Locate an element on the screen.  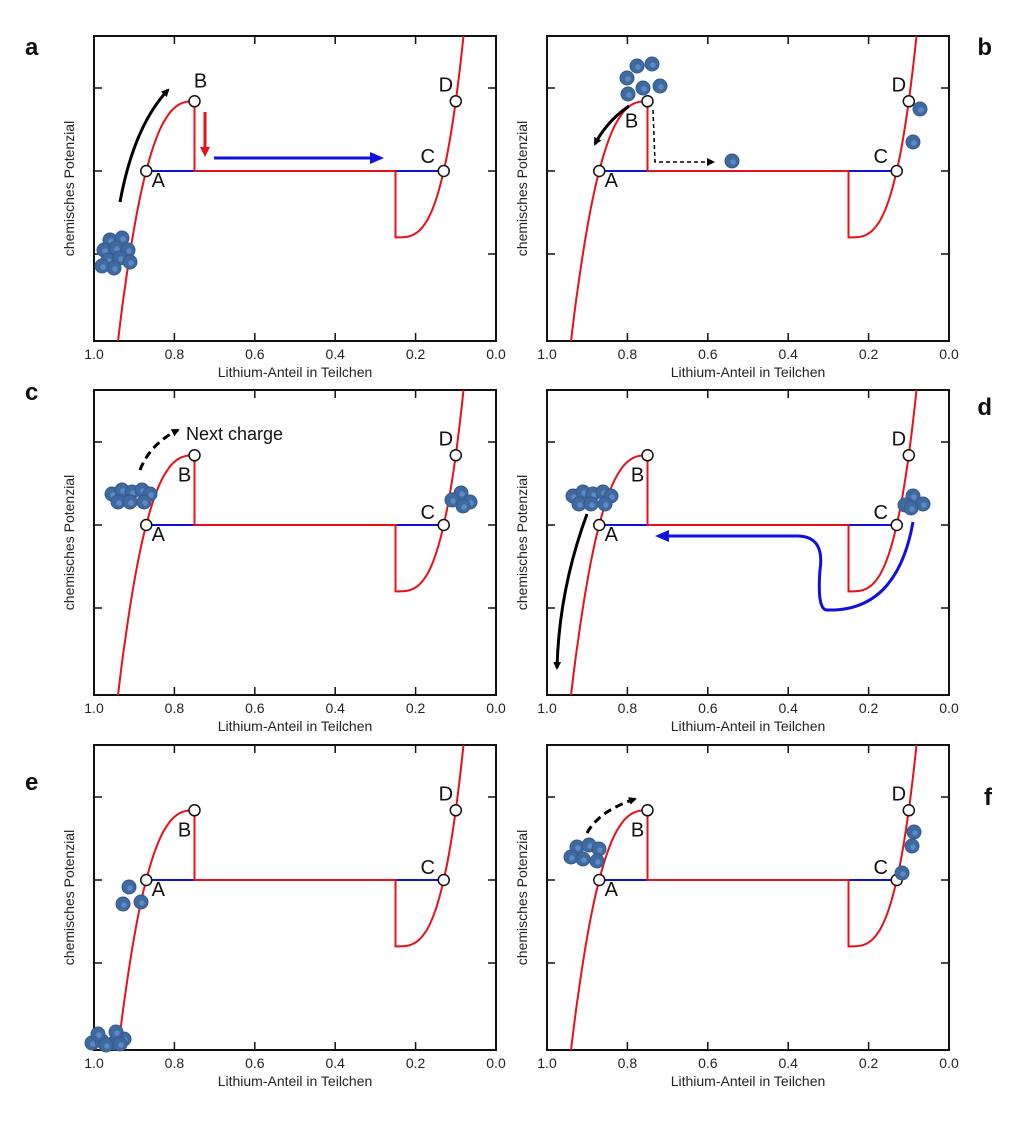
next-charge-arrow is located at coordinates (159, 449).